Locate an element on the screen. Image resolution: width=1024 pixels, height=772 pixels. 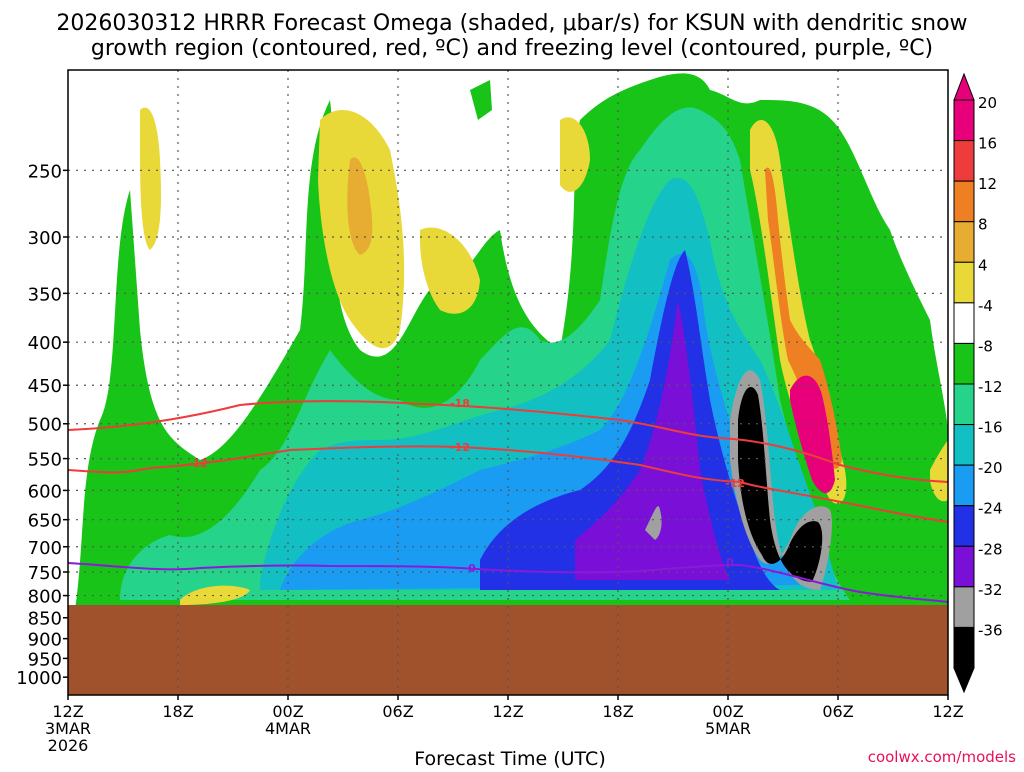
colorbar-label: -16 is located at coordinates (990, 428).